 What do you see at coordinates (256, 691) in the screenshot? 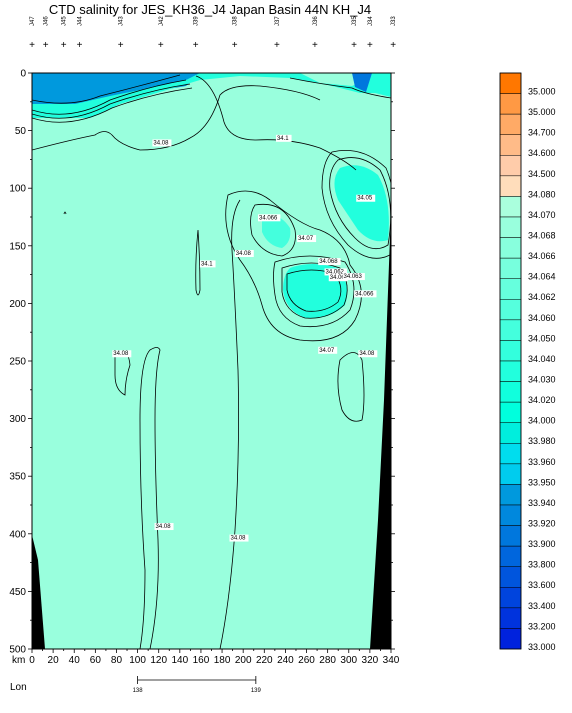
I see `lon-tick-label: 139` at bounding box center [256, 691].